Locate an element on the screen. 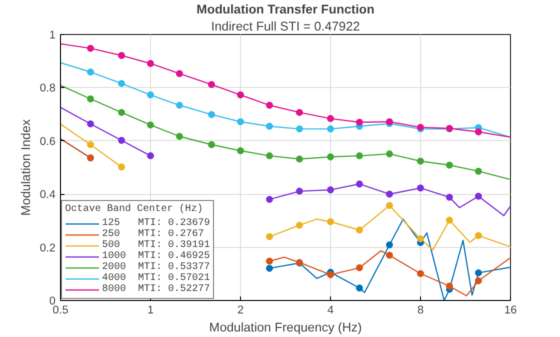 Image resolution: width=560 pixels, height=337 pixels. legend-label: 8000 MTI: 0.52277 is located at coordinates (156, 289).